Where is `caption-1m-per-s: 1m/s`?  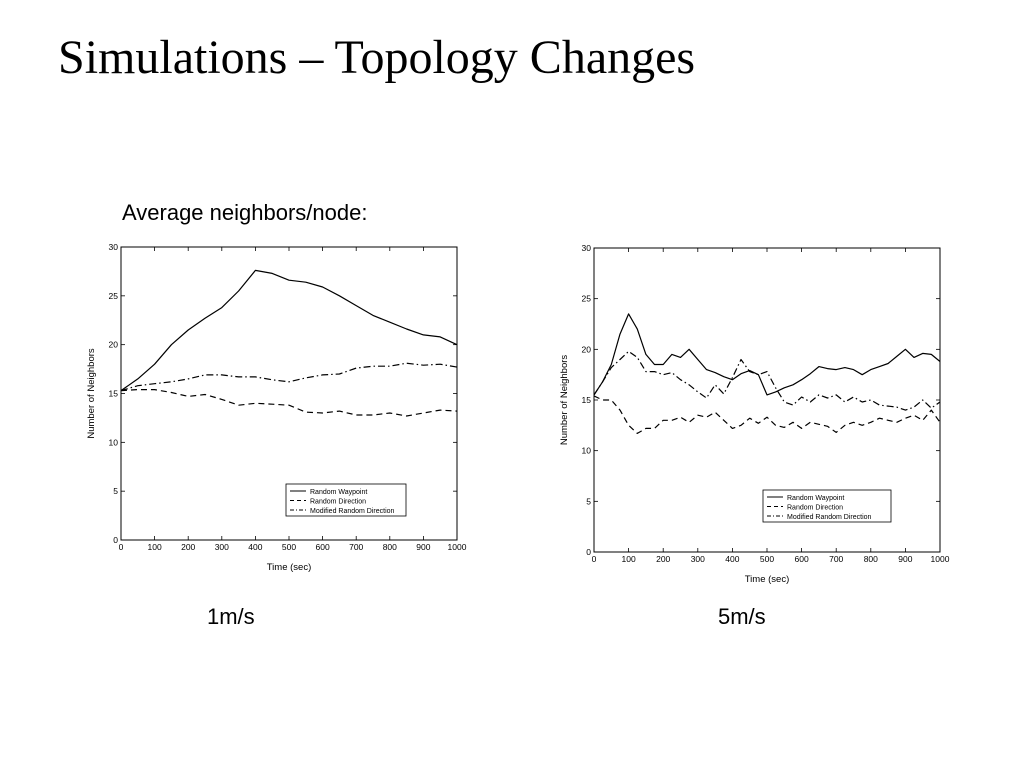
caption-1m-per-s: 1m/s is located at coordinates (231, 616).